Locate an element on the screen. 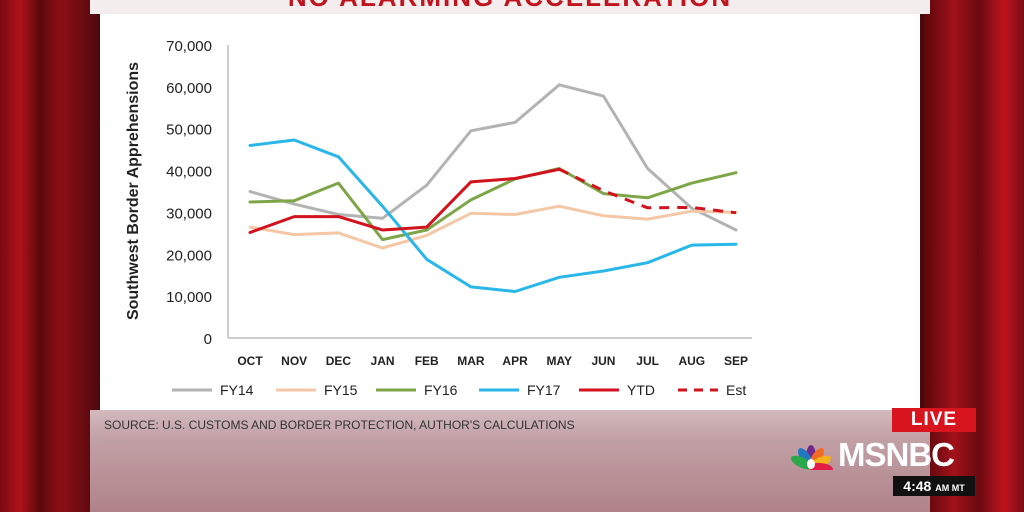  peacock-icon is located at coordinates (812, 457).